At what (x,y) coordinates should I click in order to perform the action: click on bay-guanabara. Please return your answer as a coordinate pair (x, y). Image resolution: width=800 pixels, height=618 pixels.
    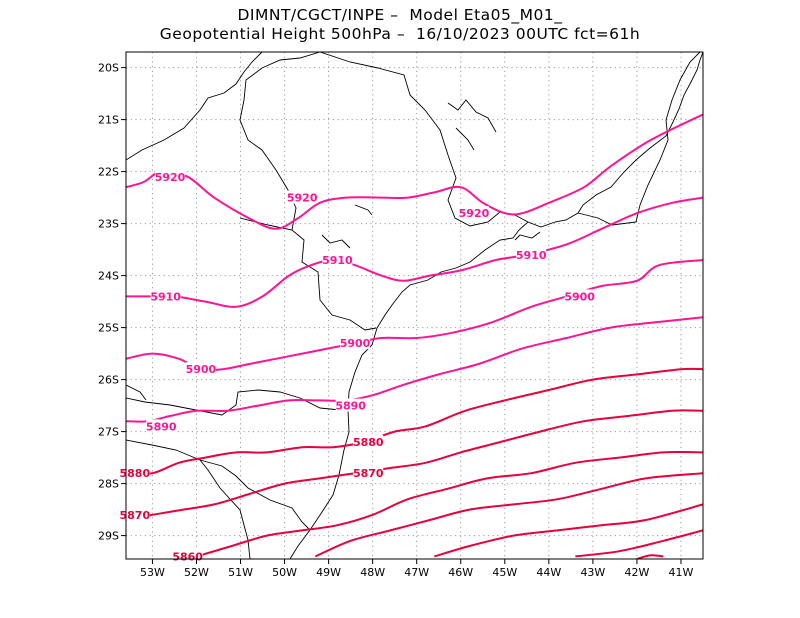
    Looking at the image, I should click on (527, 236).